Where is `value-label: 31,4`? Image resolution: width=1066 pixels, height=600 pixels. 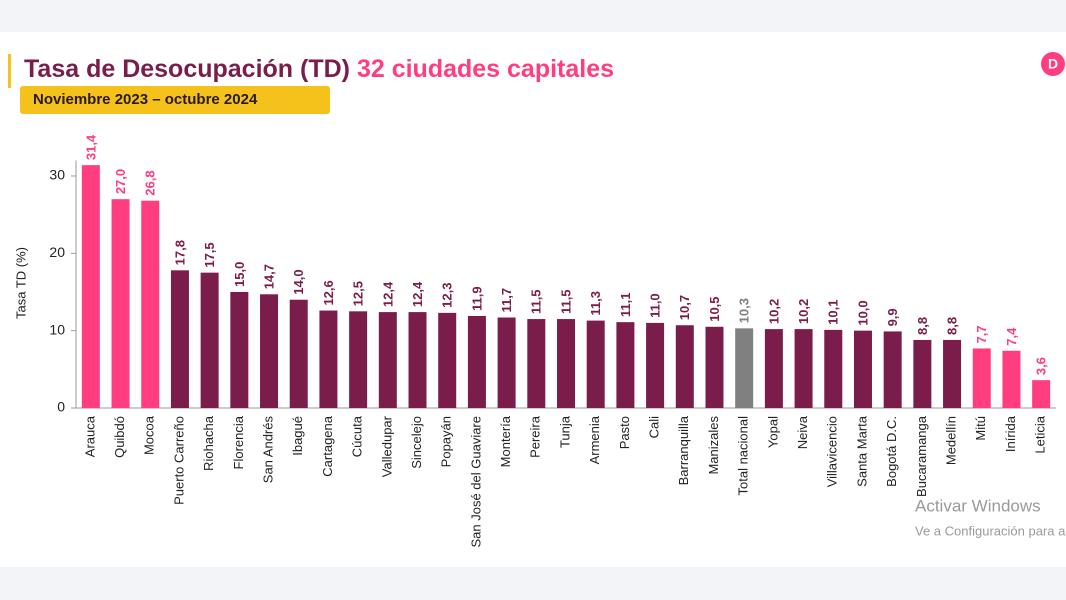
value-label: 31,4 is located at coordinates (90, 147).